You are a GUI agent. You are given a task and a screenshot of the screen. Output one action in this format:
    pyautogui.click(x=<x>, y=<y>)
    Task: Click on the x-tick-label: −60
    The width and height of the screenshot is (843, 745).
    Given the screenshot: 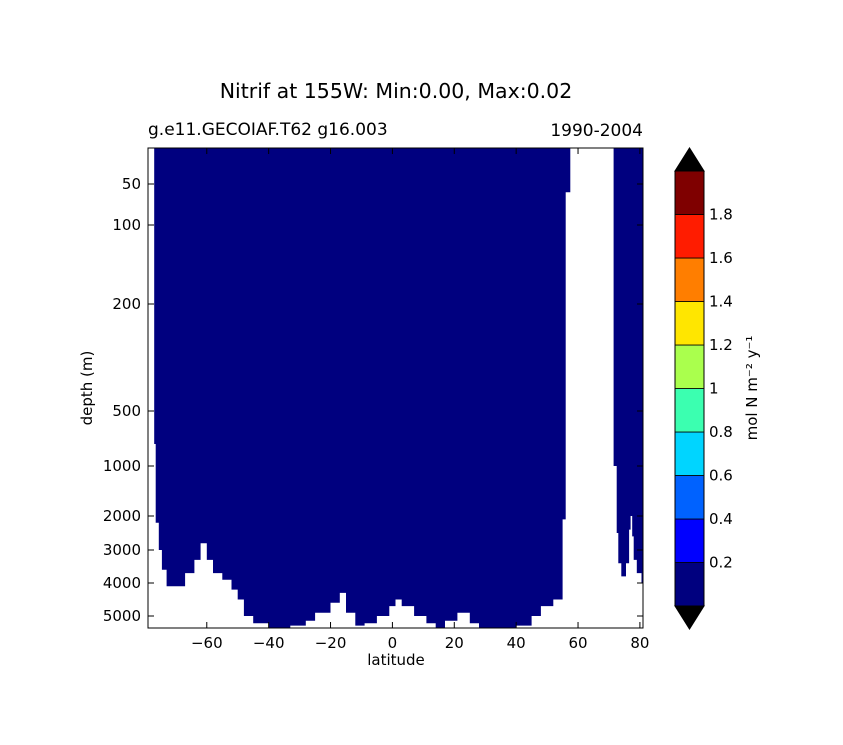 What is the action you would take?
    pyautogui.click(x=207, y=643)
    